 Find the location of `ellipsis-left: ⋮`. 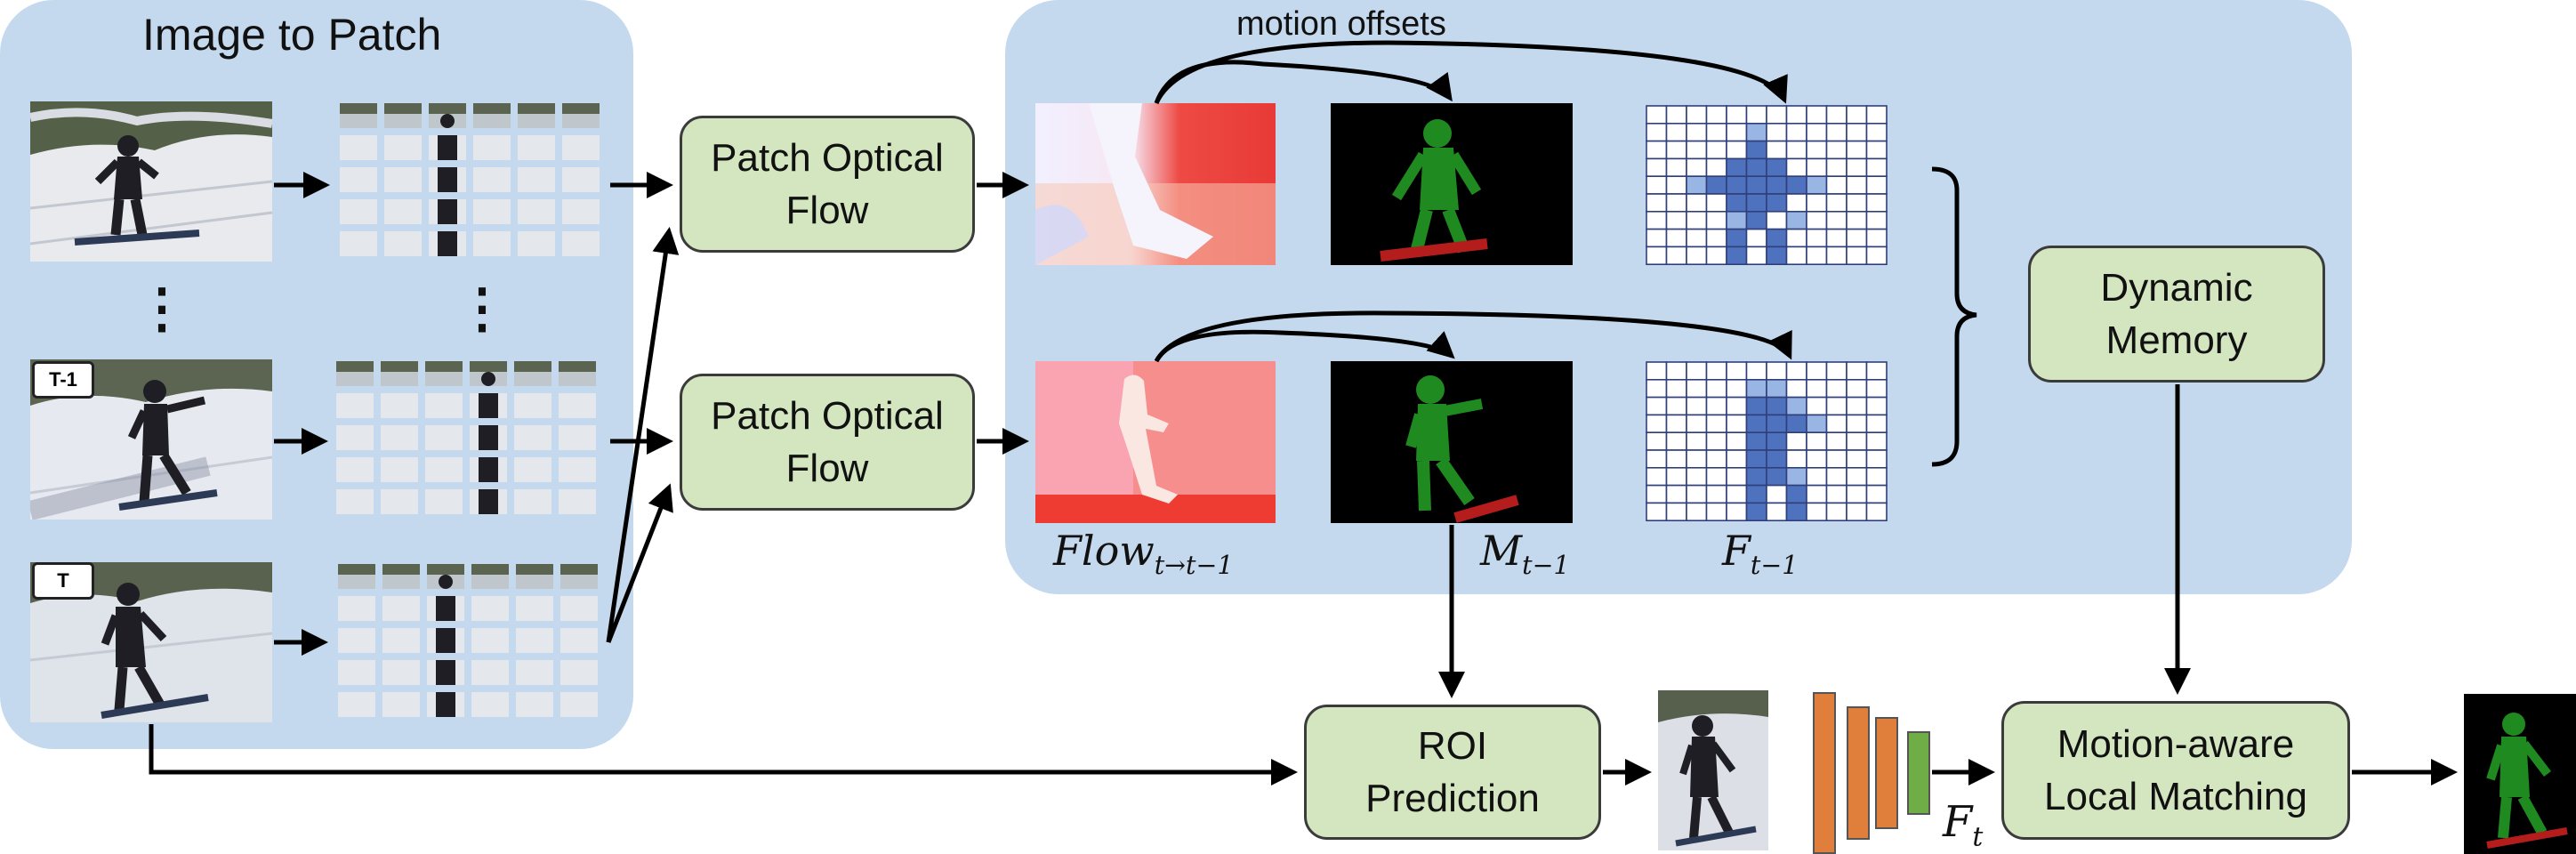

ellipsis-left: ⋮ is located at coordinates (162, 308).